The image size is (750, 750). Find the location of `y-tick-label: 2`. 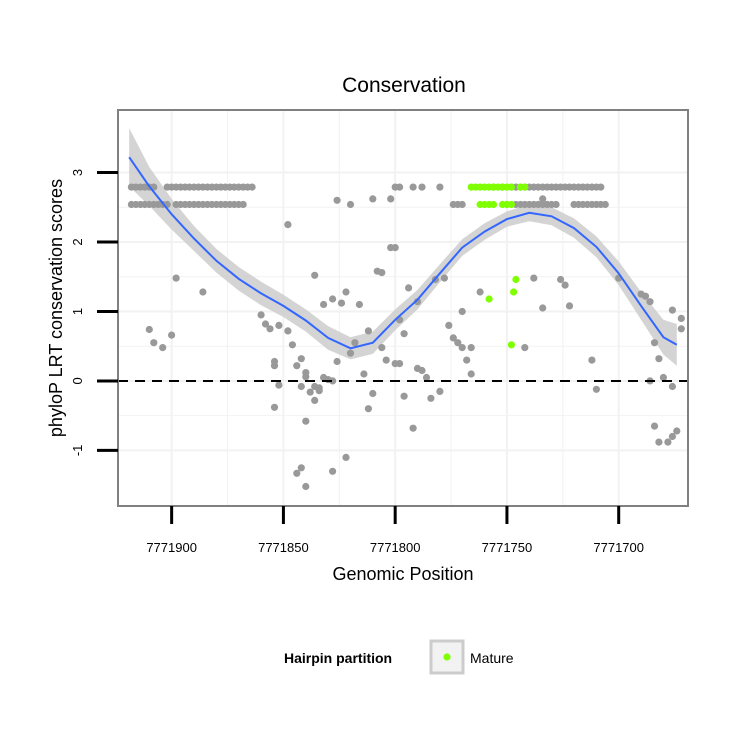

y-tick-label: 2 is located at coordinates (77, 241).